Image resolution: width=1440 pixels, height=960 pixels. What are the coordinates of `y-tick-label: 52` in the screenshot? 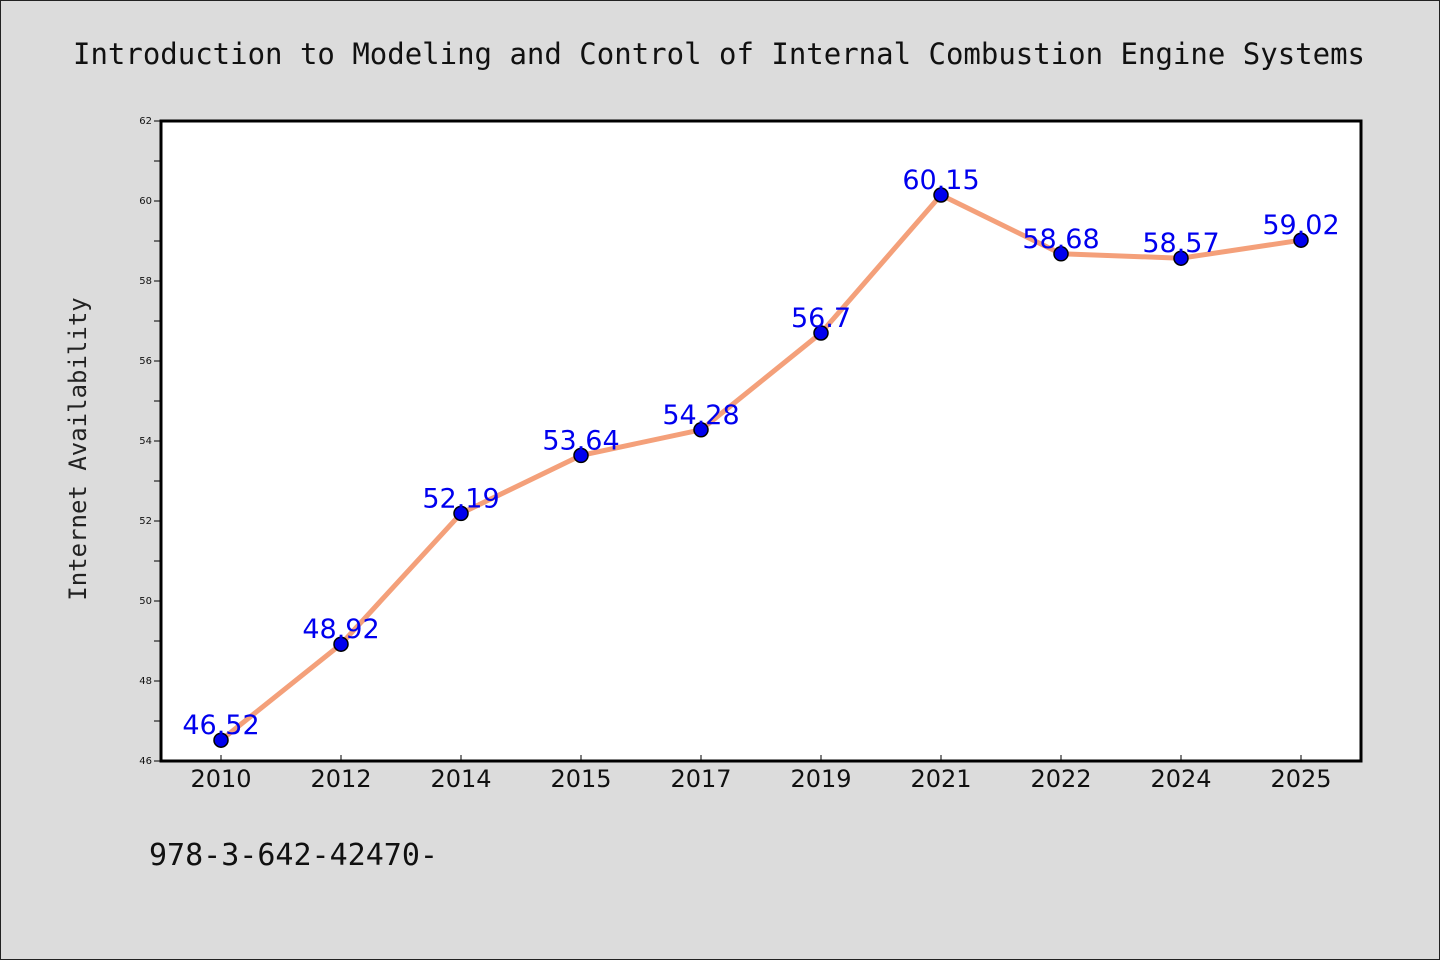 It's located at (145, 521).